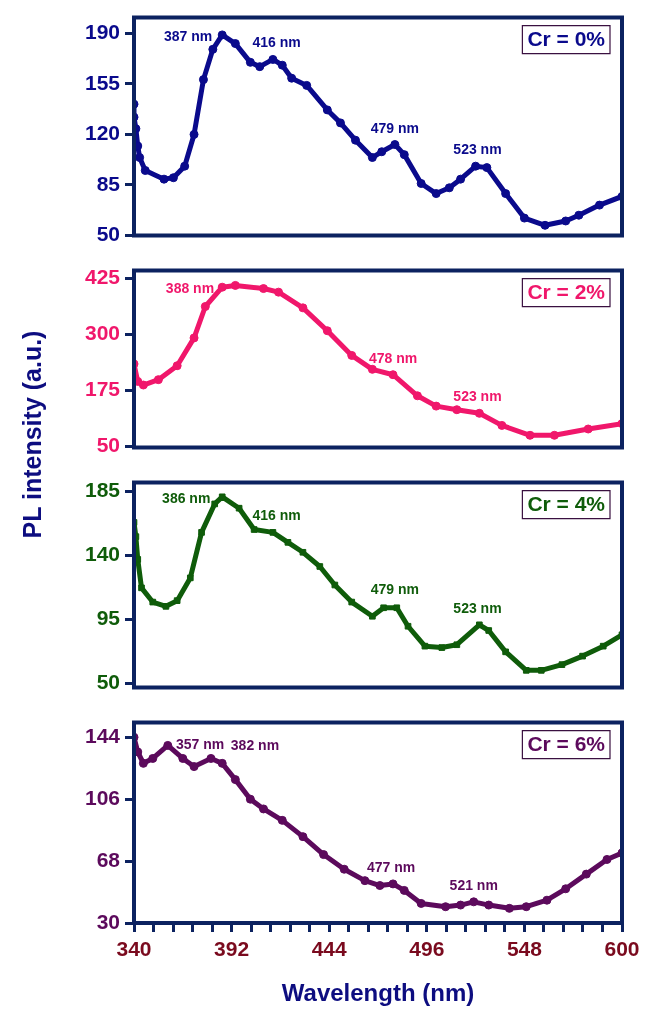 The height and width of the screenshot is (1013, 646). Describe the element at coordinates (134, 949) in the screenshot. I see `x-tick-label: 340` at that location.